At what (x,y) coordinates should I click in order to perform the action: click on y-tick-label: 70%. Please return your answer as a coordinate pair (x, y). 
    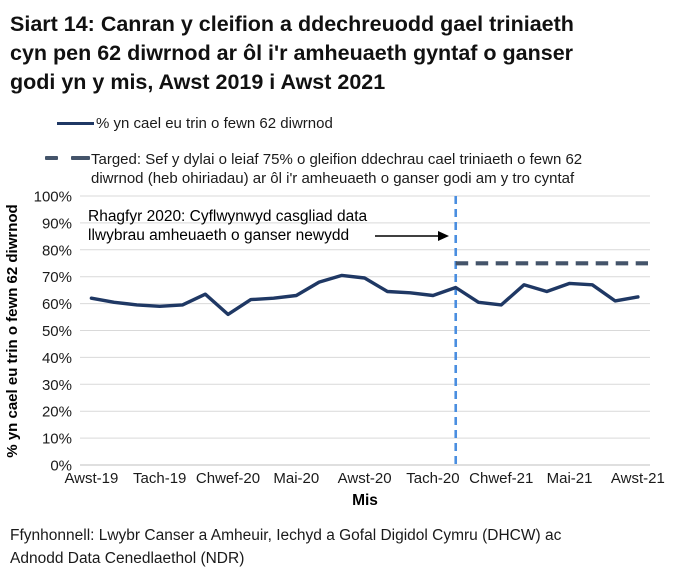
    Looking at the image, I should click on (57, 277).